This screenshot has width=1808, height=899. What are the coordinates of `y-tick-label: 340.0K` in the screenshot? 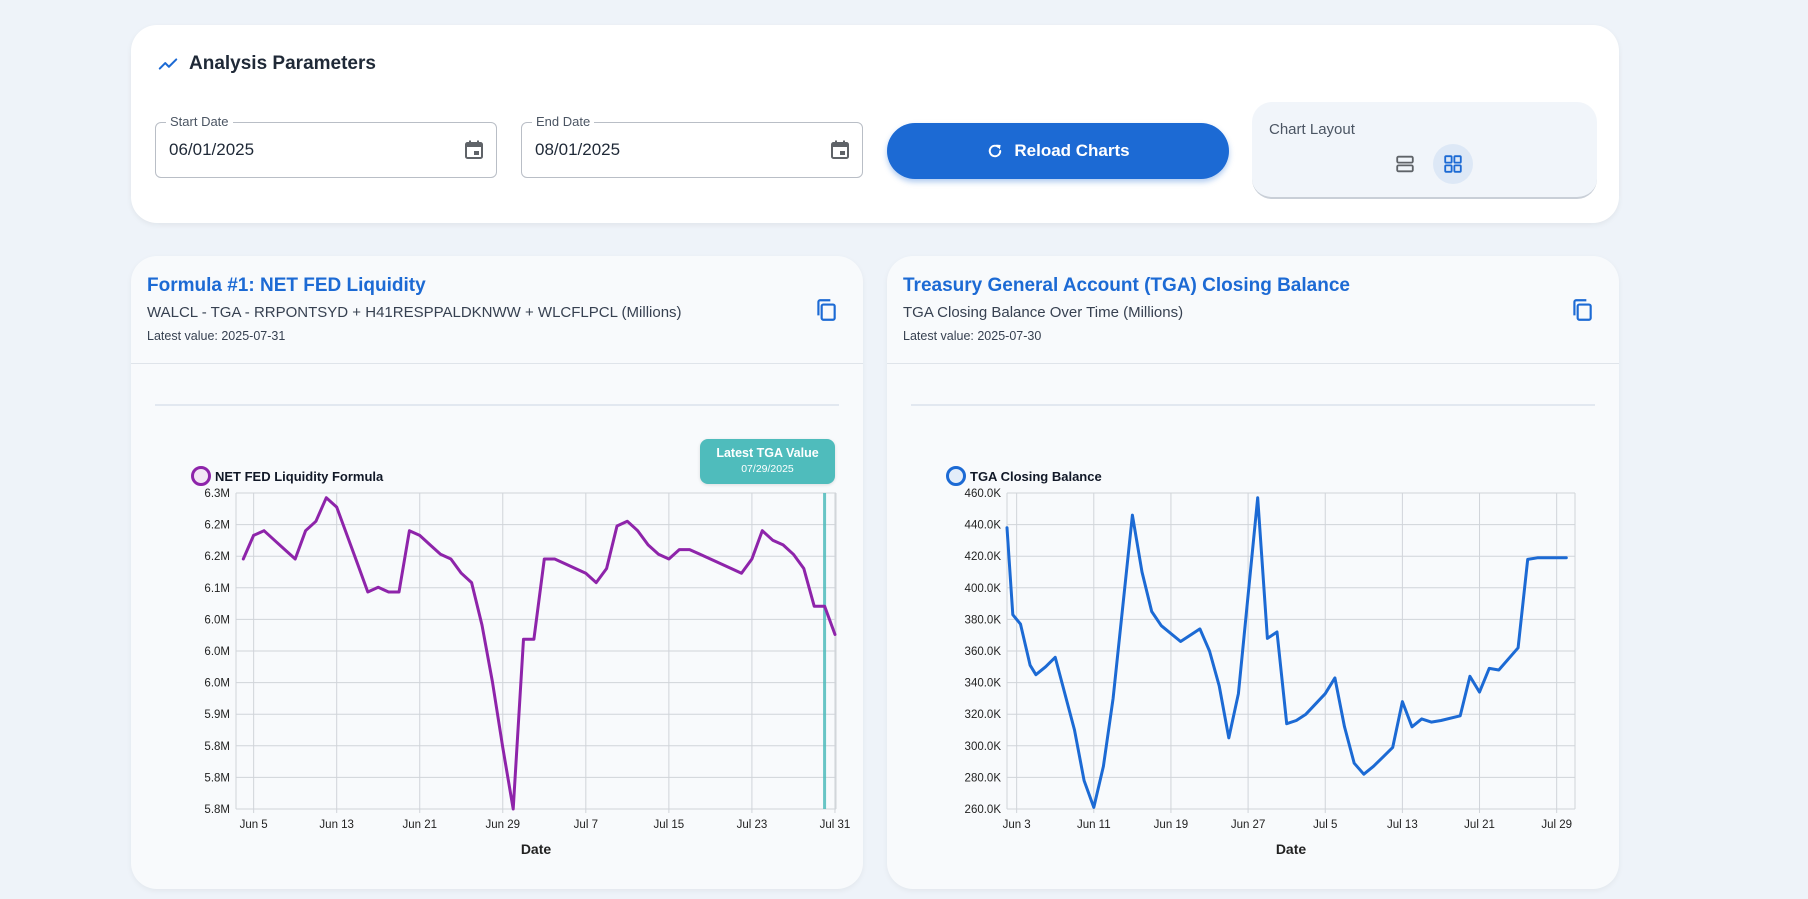 It's located at (983, 684).